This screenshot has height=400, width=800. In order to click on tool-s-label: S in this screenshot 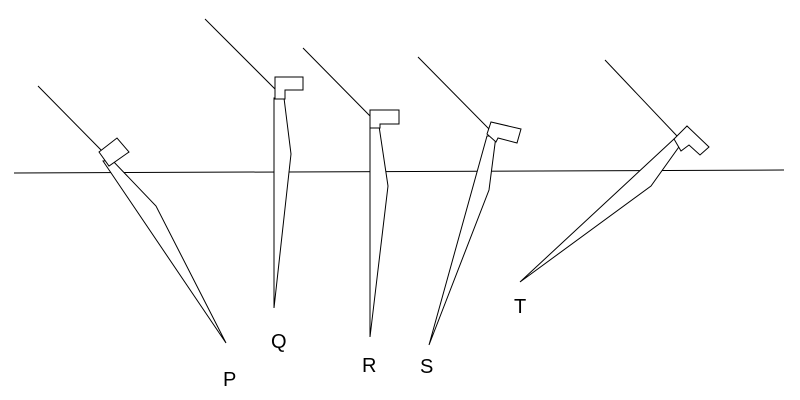, I will do `click(426, 367)`.